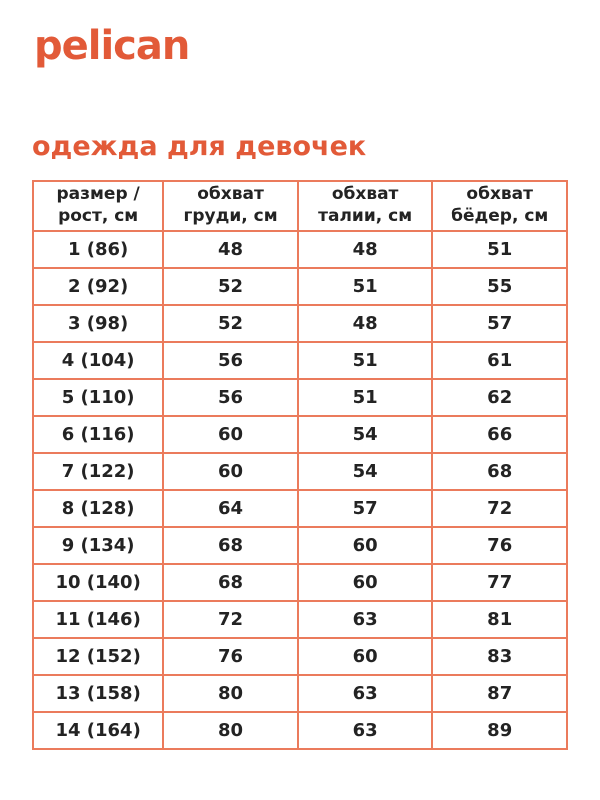  What do you see at coordinates (499, 249) in the screenshot?
I see `cell-hips: 51` at bounding box center [499, 249].